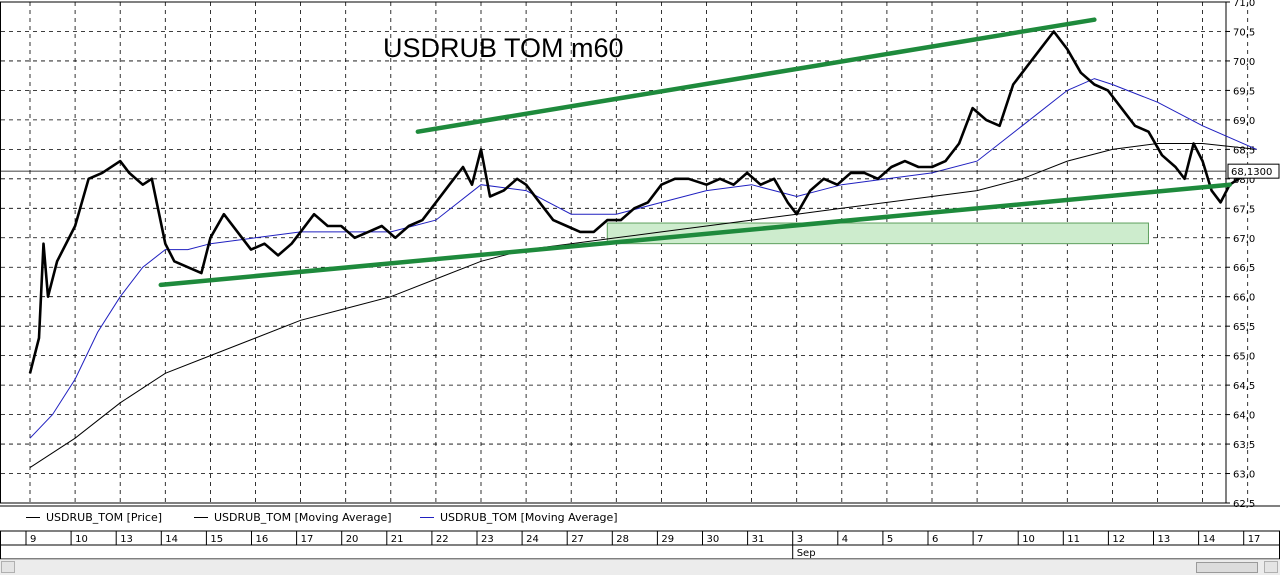  I want to click on month-label: Sep, so click(806, 553).